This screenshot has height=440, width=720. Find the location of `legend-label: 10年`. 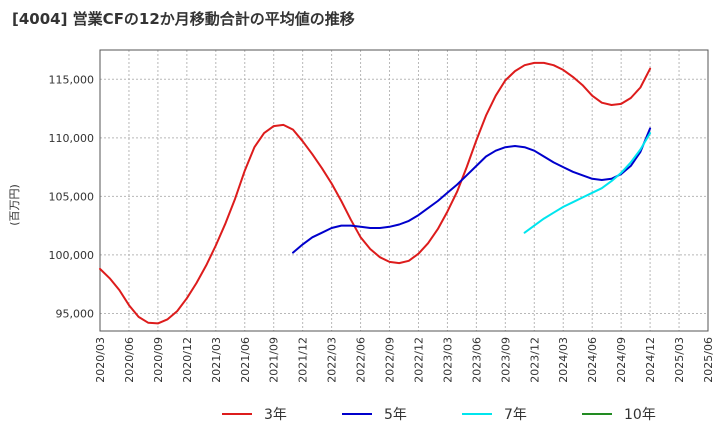

legend-label: 10年 is located at coordinates (640, 415).